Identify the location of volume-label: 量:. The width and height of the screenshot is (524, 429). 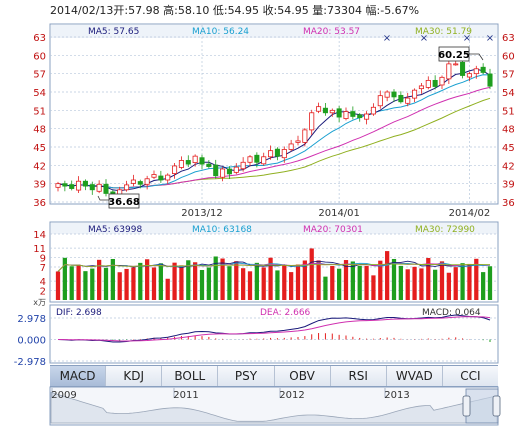
(319, 10).